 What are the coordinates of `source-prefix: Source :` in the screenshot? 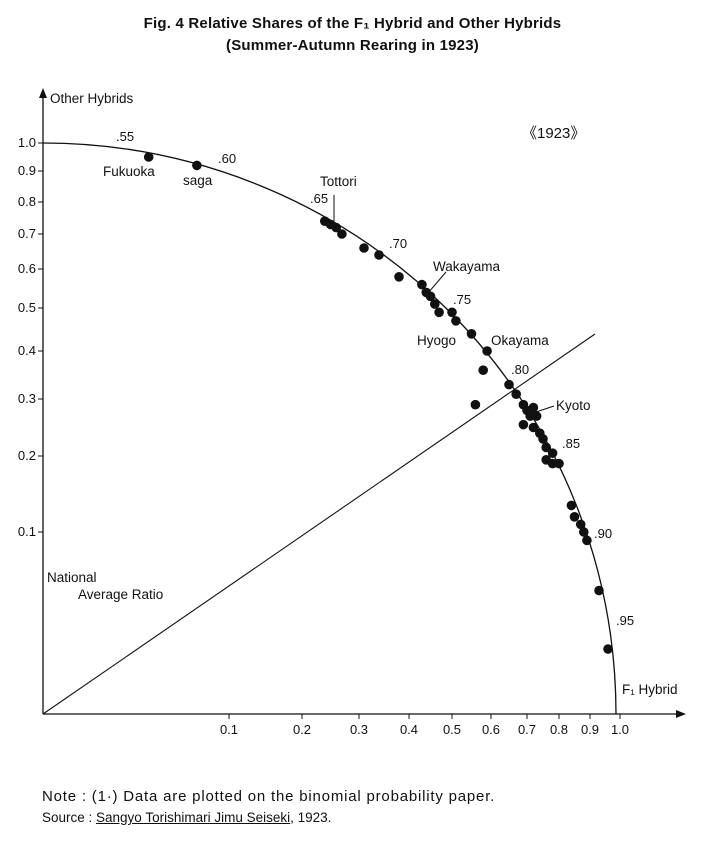 It's located at (69, 817).